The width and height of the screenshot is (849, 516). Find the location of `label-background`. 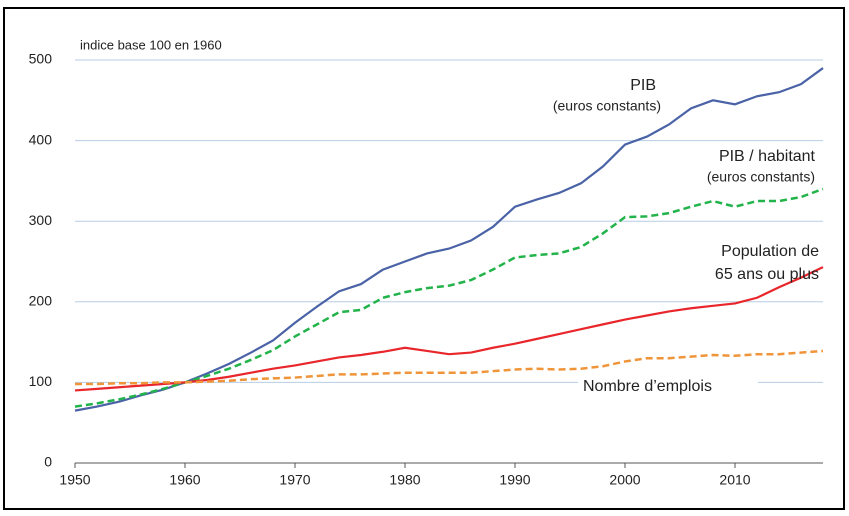

label-background is located at coordinates (668, 387).